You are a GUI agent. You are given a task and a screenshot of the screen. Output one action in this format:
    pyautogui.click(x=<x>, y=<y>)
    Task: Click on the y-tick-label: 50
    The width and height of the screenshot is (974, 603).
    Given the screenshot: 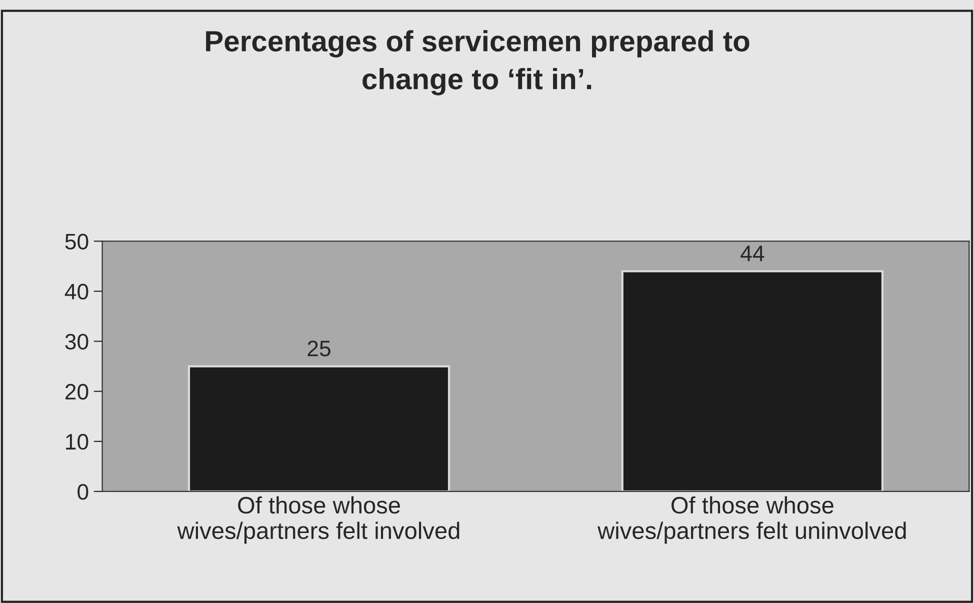 What is the action you would take?
    pyautogui.click(x=76, y=242)
    